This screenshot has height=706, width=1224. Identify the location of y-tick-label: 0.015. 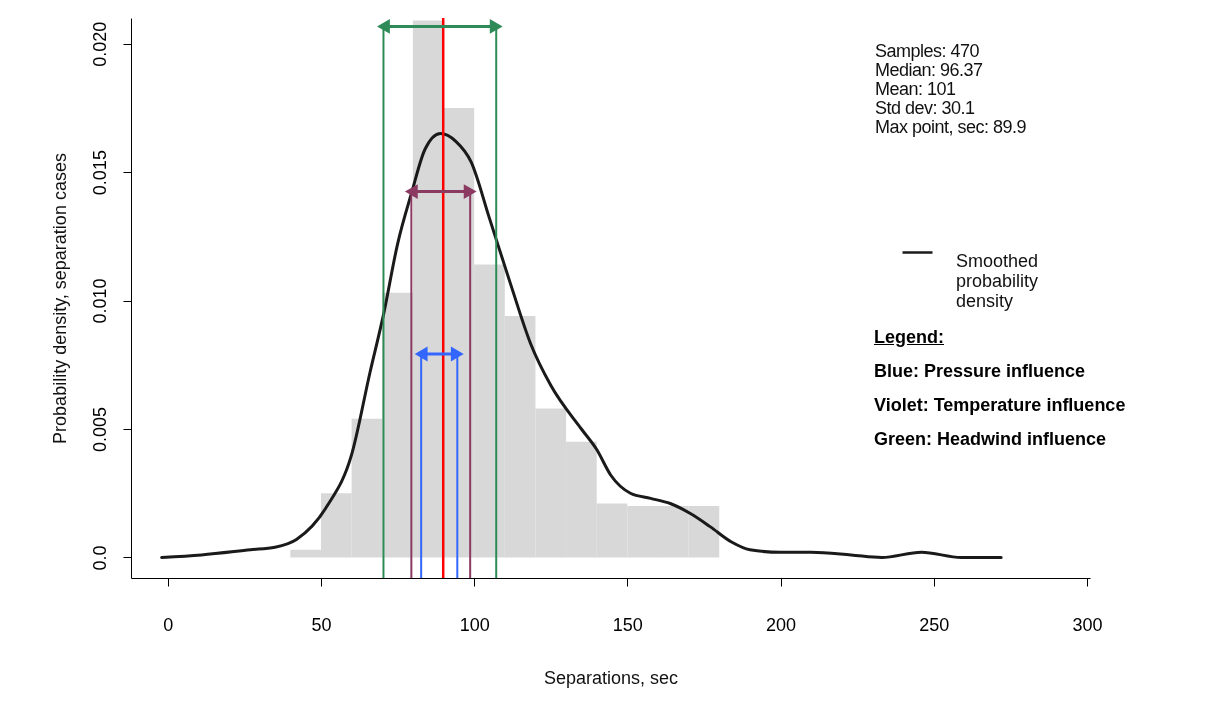
(99, 173).